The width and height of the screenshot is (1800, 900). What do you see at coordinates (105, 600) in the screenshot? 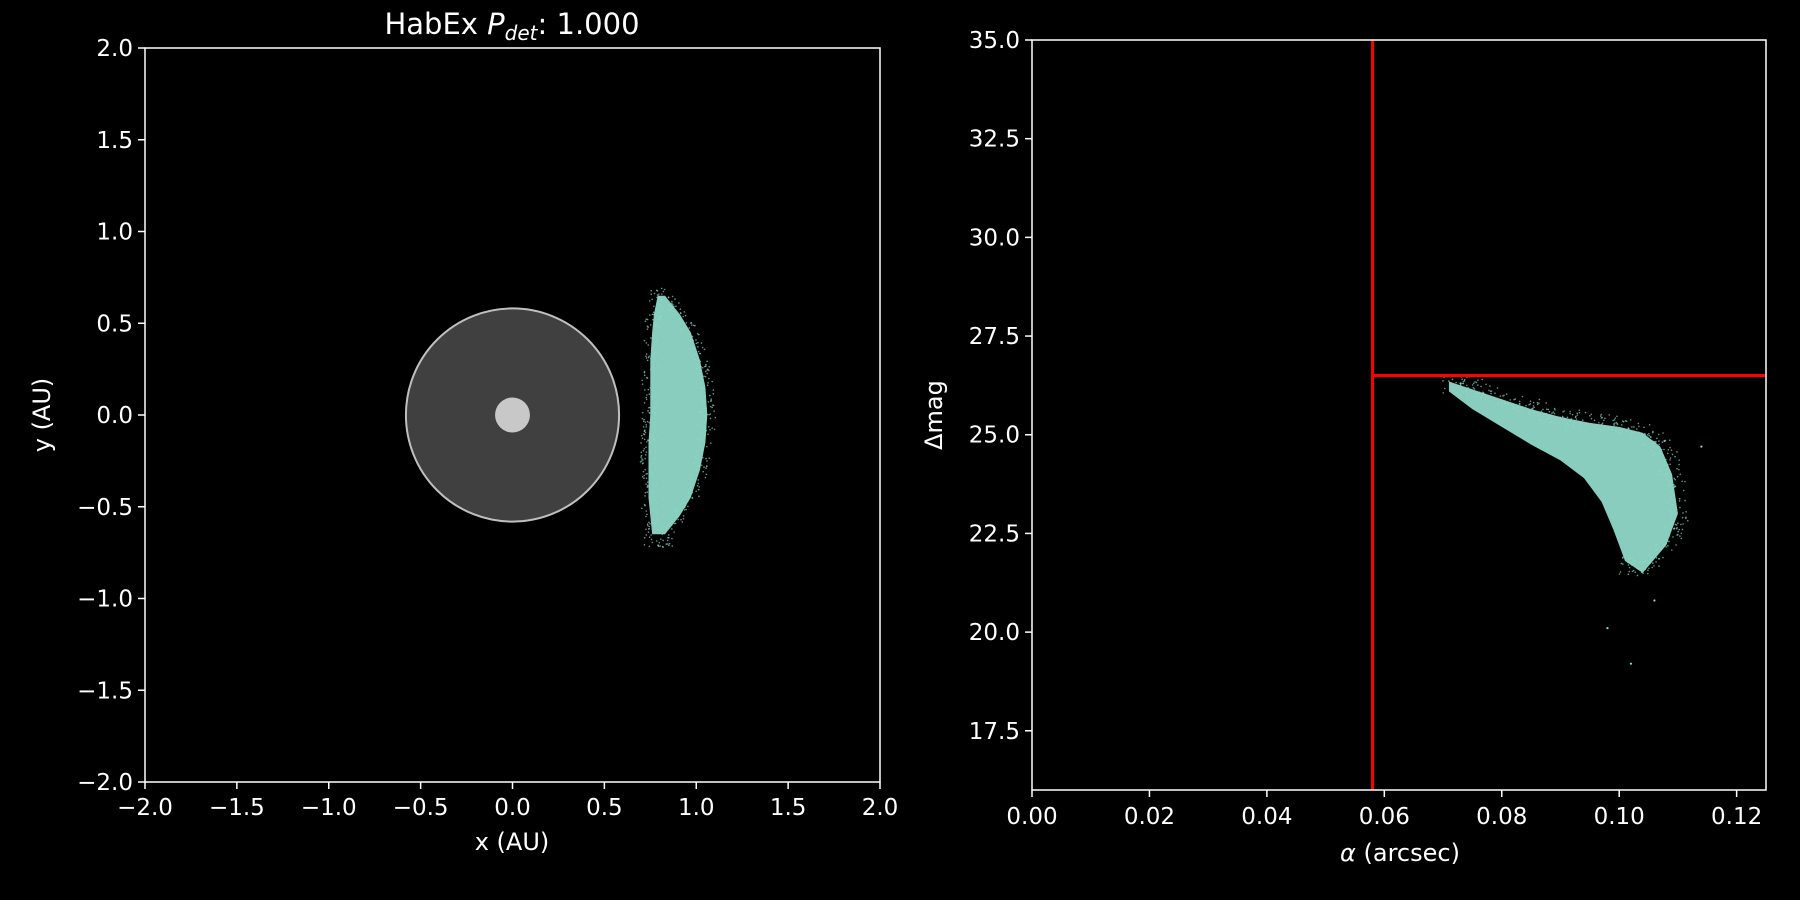
I see `y-tick-label: −1.0` at bounding box center [105, 600].